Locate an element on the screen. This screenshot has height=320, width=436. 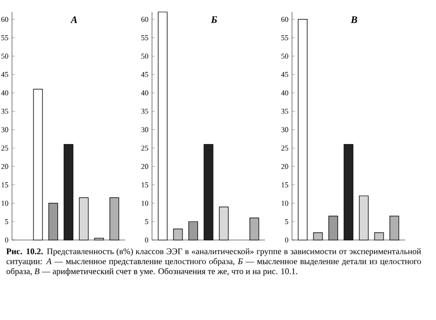
chart-title: В is located at coordinates (354, 19).